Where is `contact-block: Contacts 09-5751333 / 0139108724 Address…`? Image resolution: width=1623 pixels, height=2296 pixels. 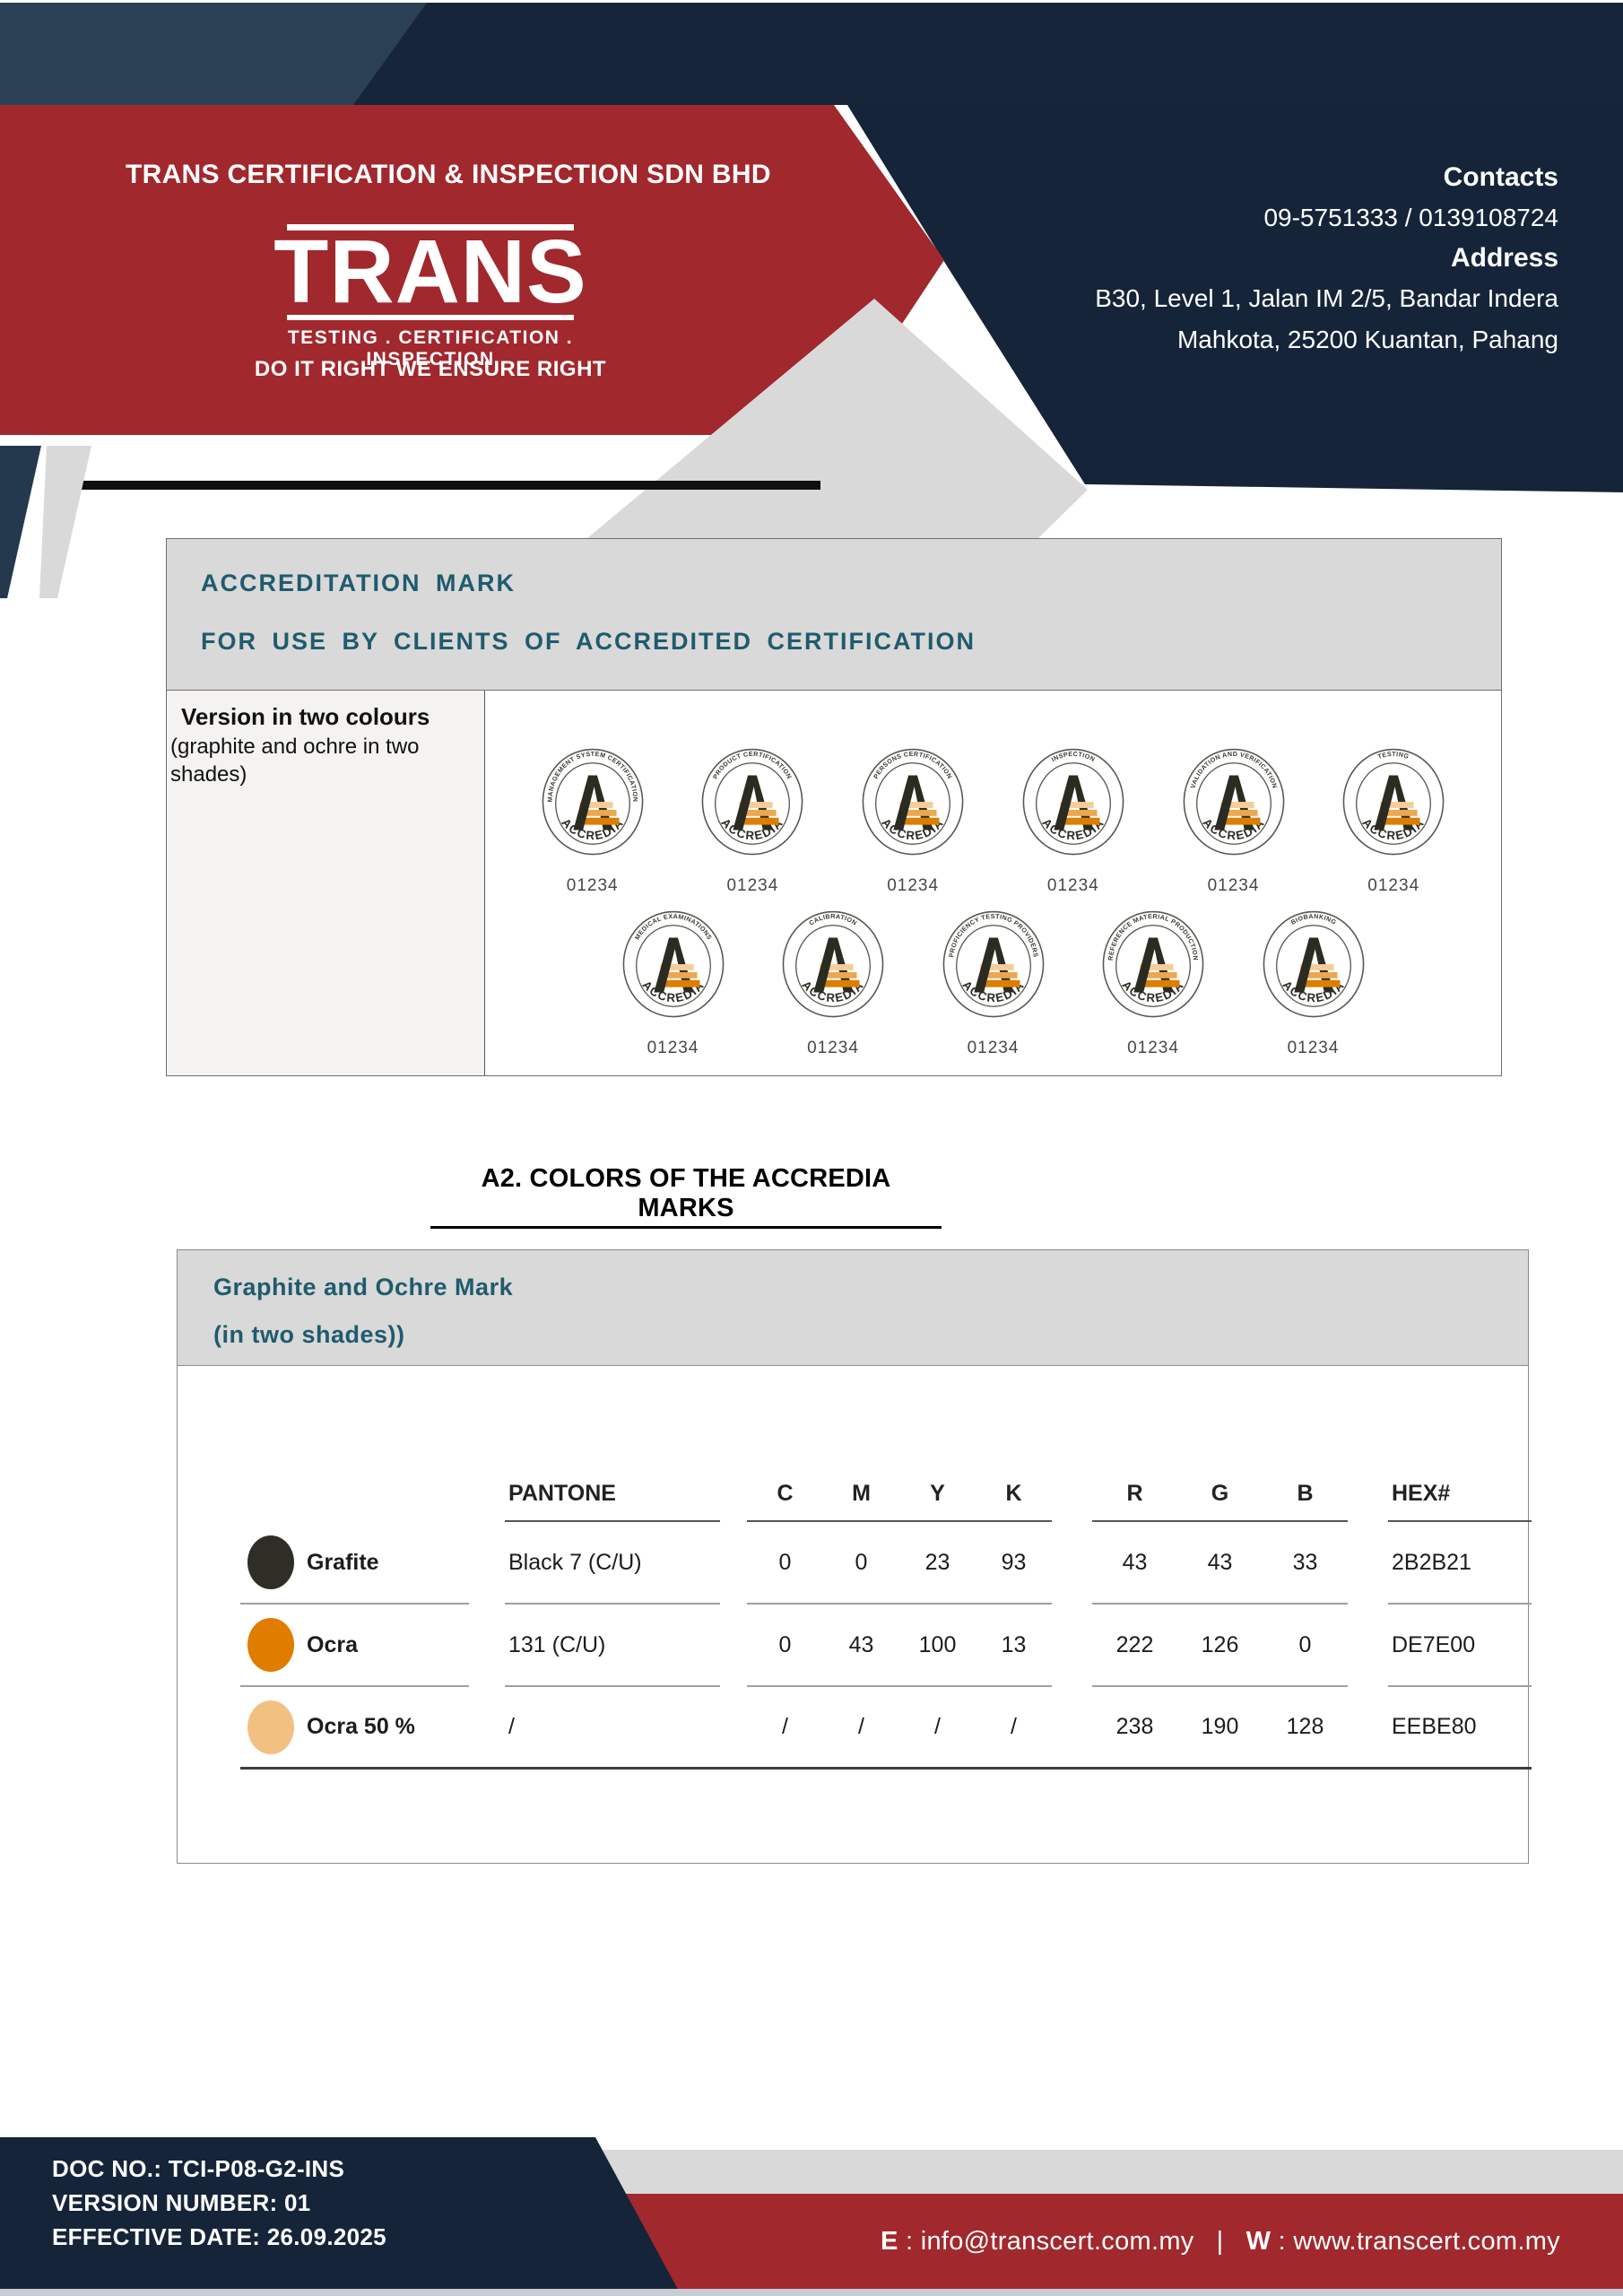
contact-block: Contacts 09-5751333 / 0139108724 Address… is located at coordinates (1326, 259).